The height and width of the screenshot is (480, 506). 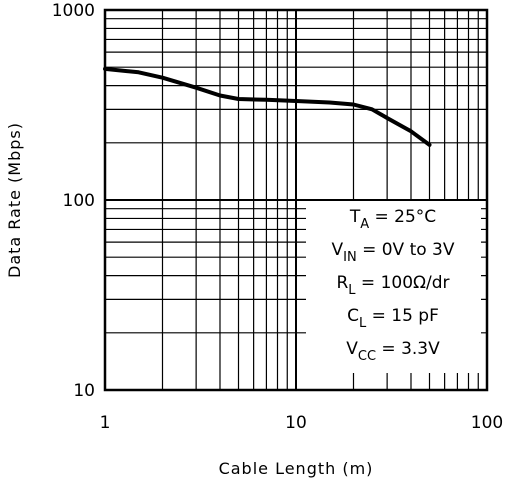 I want to click on y-tick-label: 100, so click(x=79, y=201).